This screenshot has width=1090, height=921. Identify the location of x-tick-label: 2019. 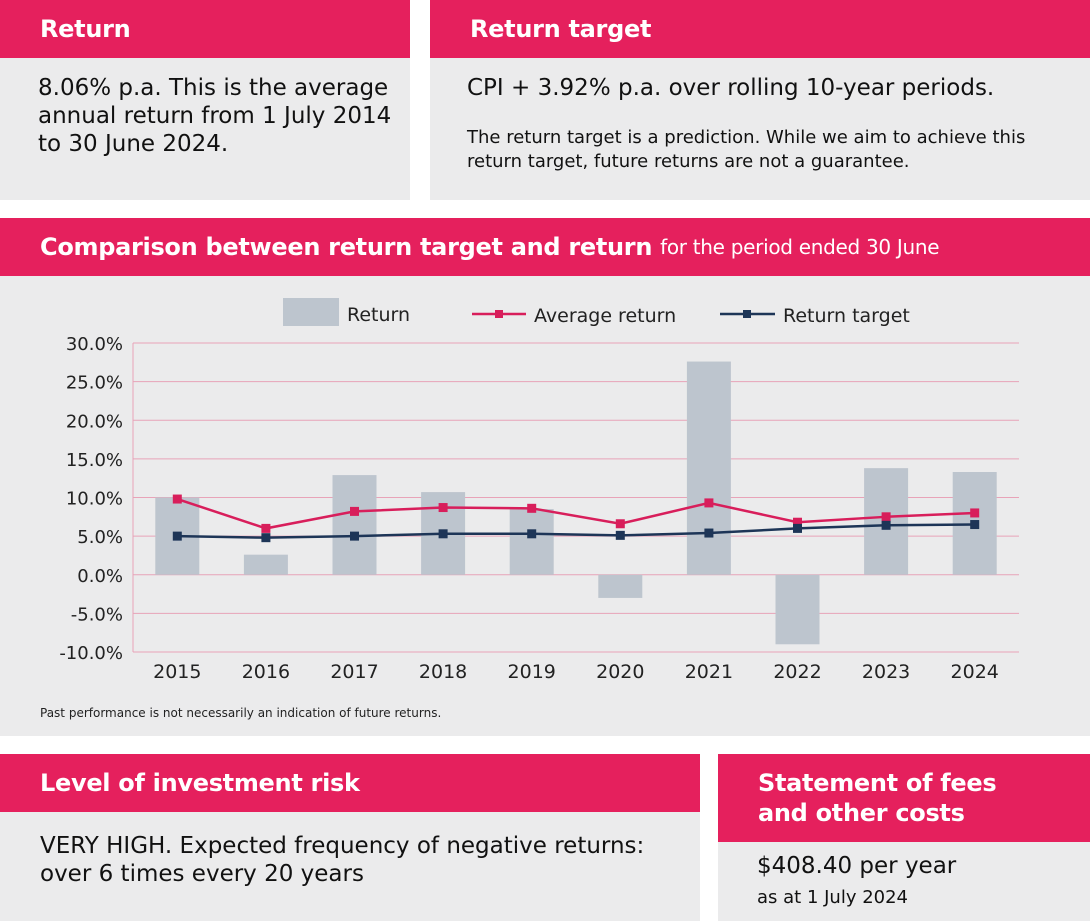
(532, 672).